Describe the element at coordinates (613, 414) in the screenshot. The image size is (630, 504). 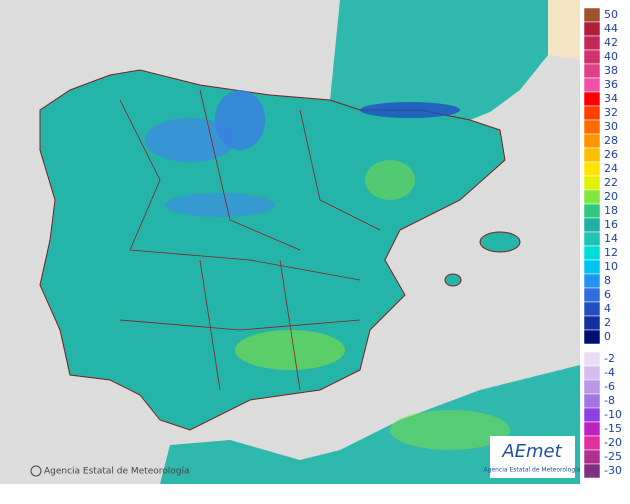
I see `legend-label: -10` at that location.